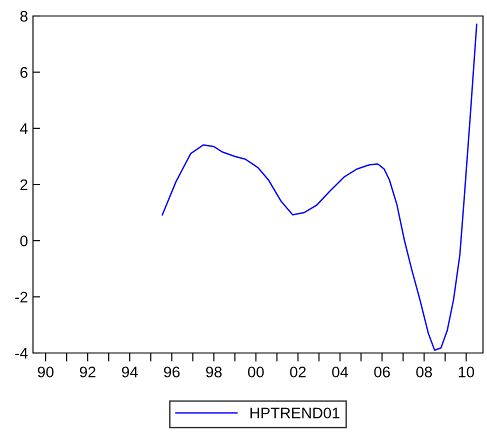  I want to click on x-tick-label: 08, so click(424, 372).